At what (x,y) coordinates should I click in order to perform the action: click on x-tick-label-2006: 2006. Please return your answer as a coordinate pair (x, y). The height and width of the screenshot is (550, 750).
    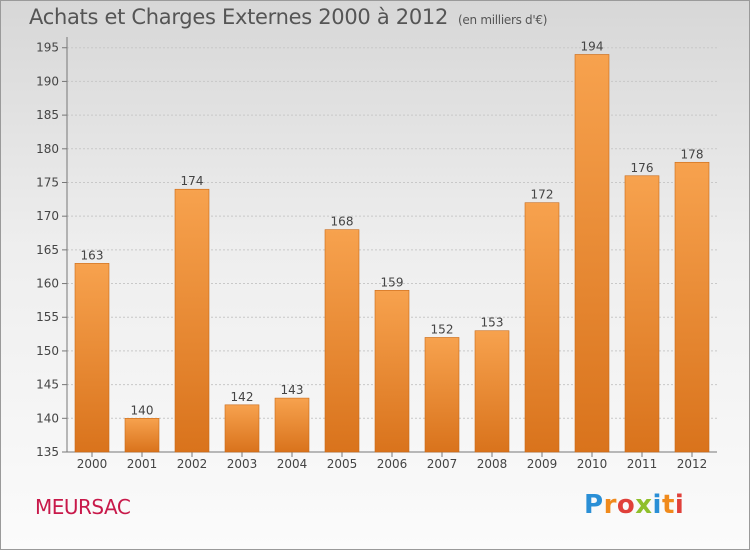
    Looking at the image, I should click on (392, 464).